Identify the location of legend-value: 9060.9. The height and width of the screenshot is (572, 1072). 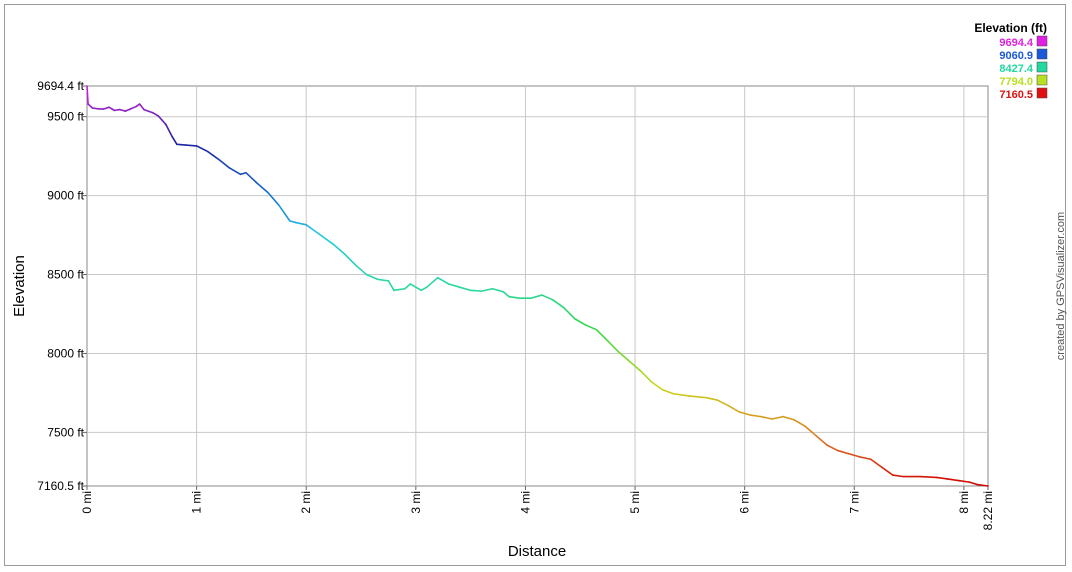
(1016, 56).